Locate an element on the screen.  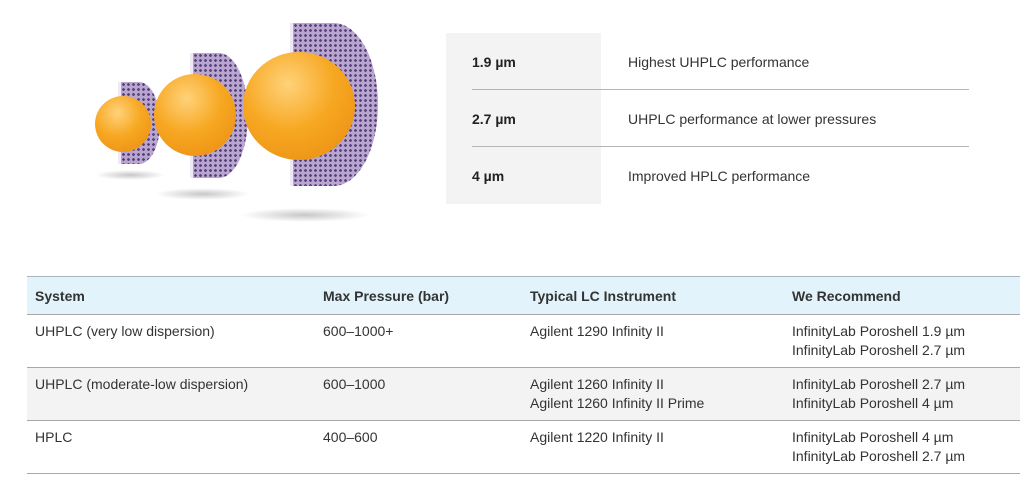
particle-illustration is located at coordinates (240, 120).